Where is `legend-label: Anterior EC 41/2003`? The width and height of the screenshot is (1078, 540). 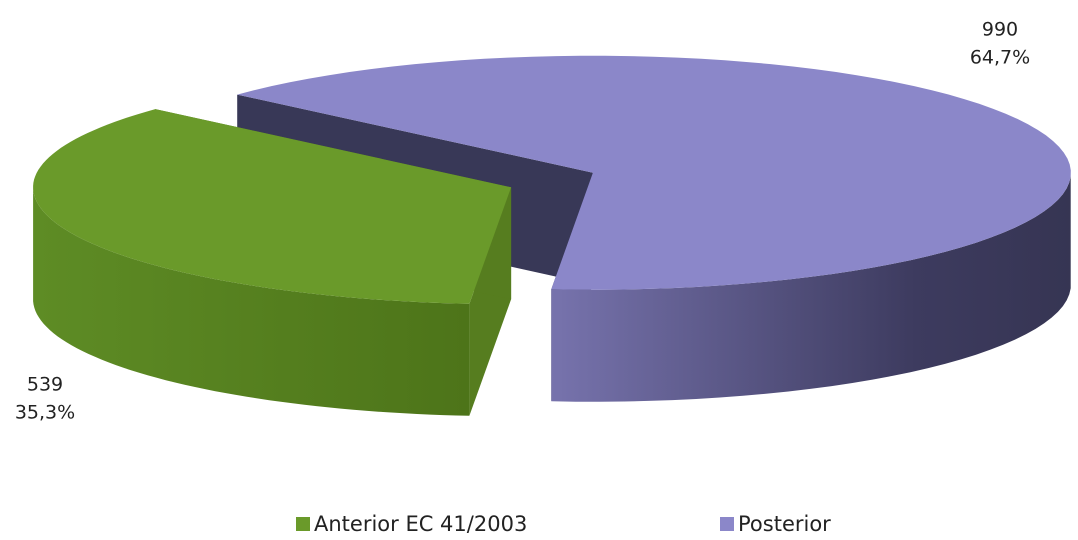 legend-label: Anterior EC 41/2003 is located at coordinates (420, 524).